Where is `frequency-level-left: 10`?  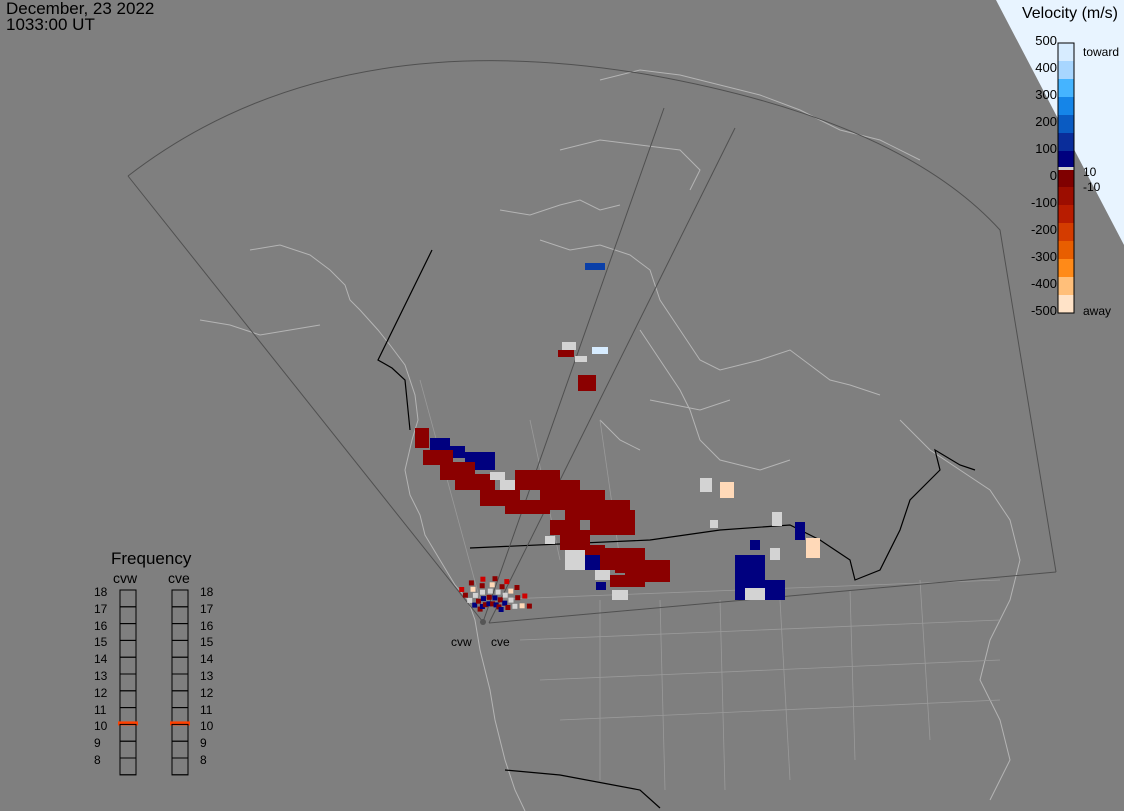 frequency-level-left: 10 is located at coordinates (101, 726).